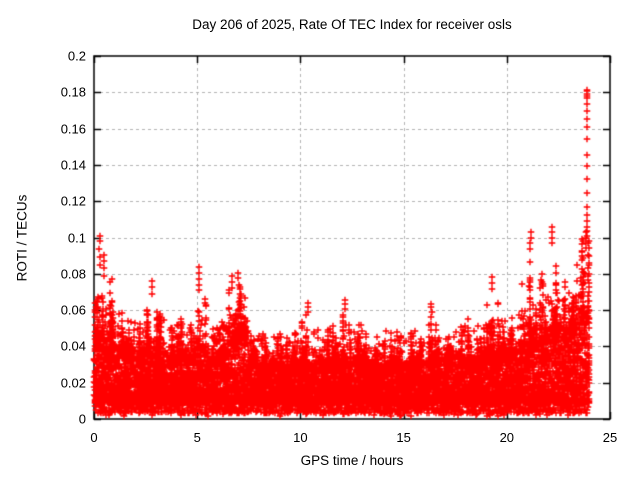  Describe the element at coordinates (73, 201) in the screenshot. I see `y-tick-label: 0.12` at that location.